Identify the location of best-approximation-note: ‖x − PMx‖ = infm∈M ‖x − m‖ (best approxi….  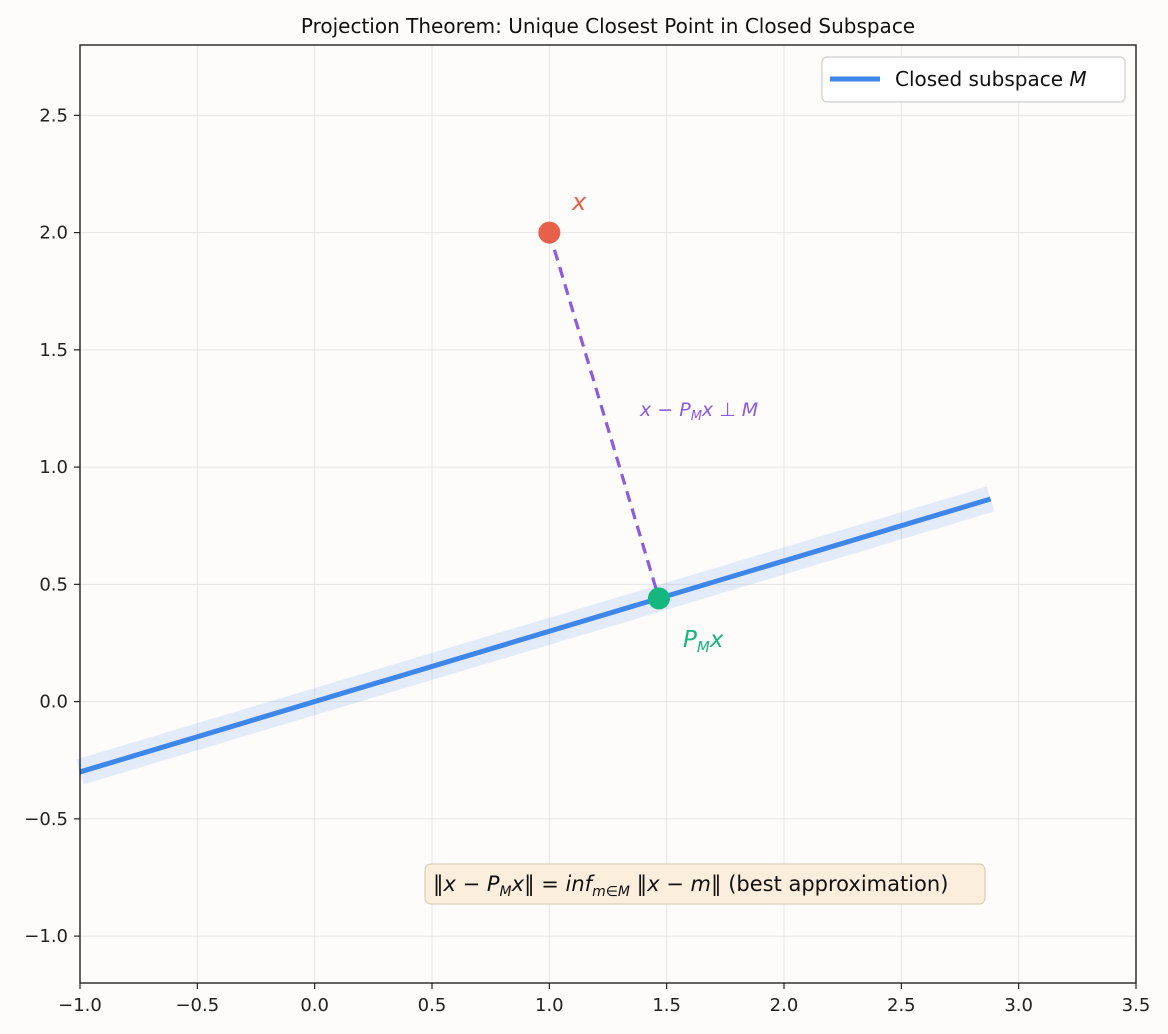
(705, 884).